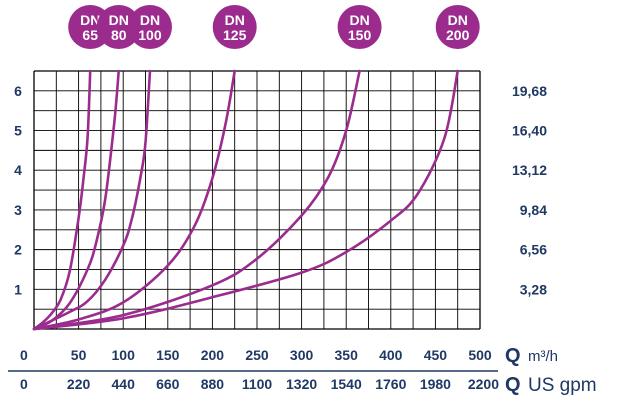 This screenshot has height=398, width=621. I want to click on x-axis-q-symbol-primary: Q, so click(513, 356).